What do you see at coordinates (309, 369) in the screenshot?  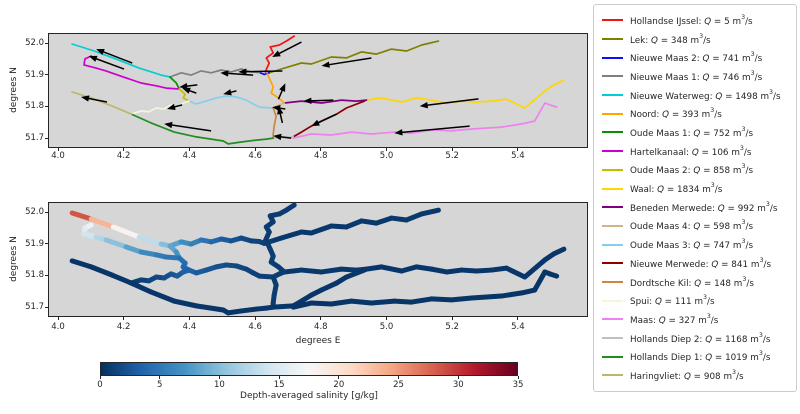 I see `colorbar` at bounding box center [309, 369].